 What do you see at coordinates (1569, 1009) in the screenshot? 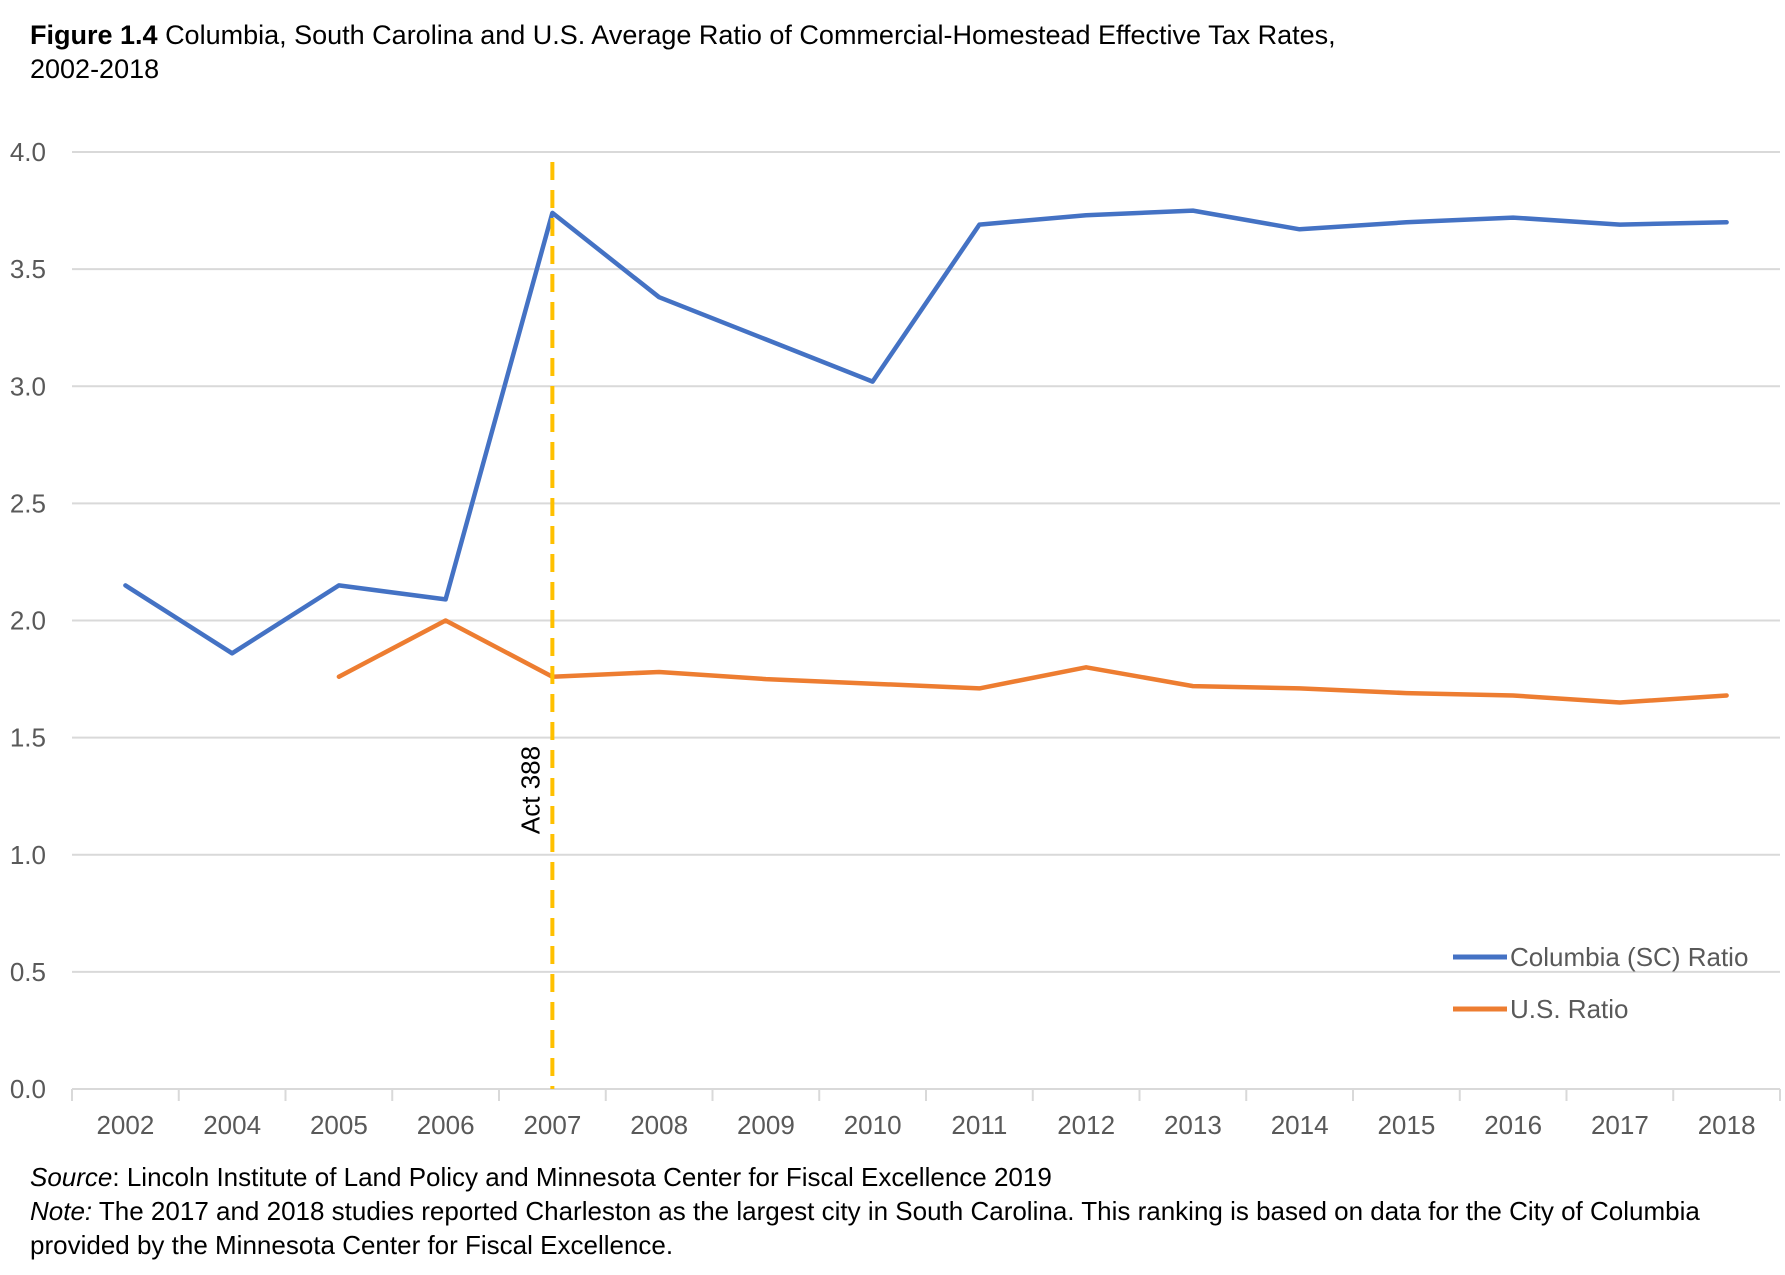
I see `legend-label-us: U.S. Ratio` at bounding box center [1569, 1009].